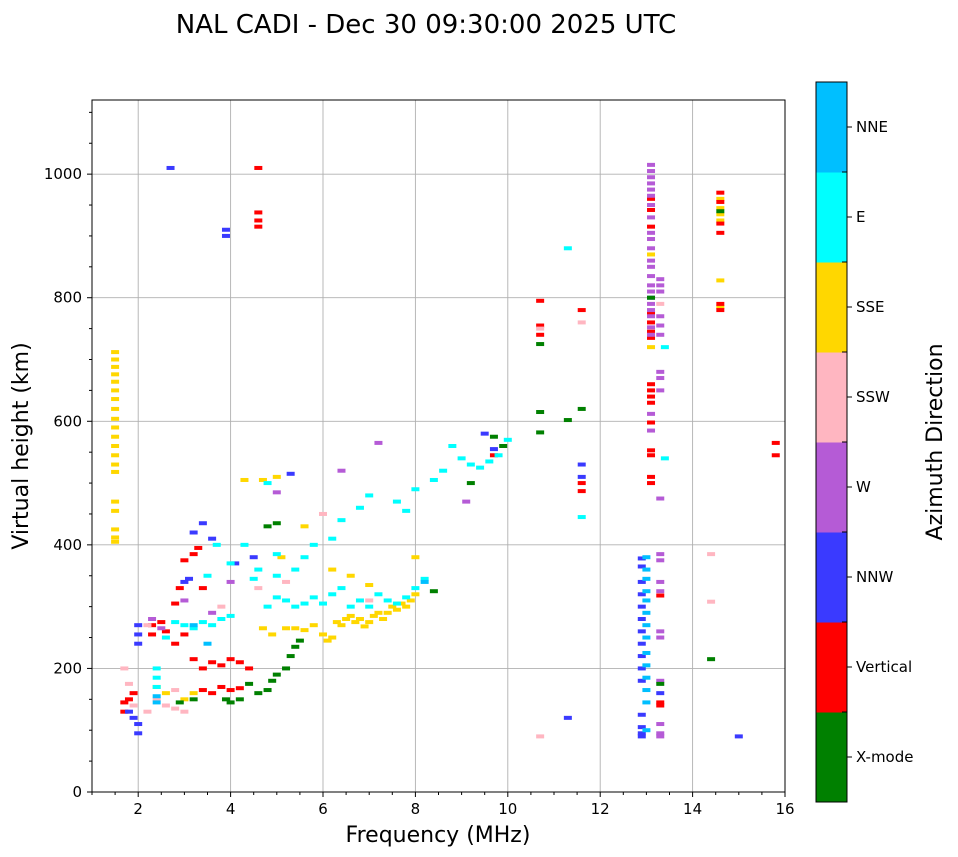 Image resolution: width=958 pixels, height=857 pixels. Describe the element at coordinates (67, 421) in the screenshot. I see `y-tick-label: 600` at that location.